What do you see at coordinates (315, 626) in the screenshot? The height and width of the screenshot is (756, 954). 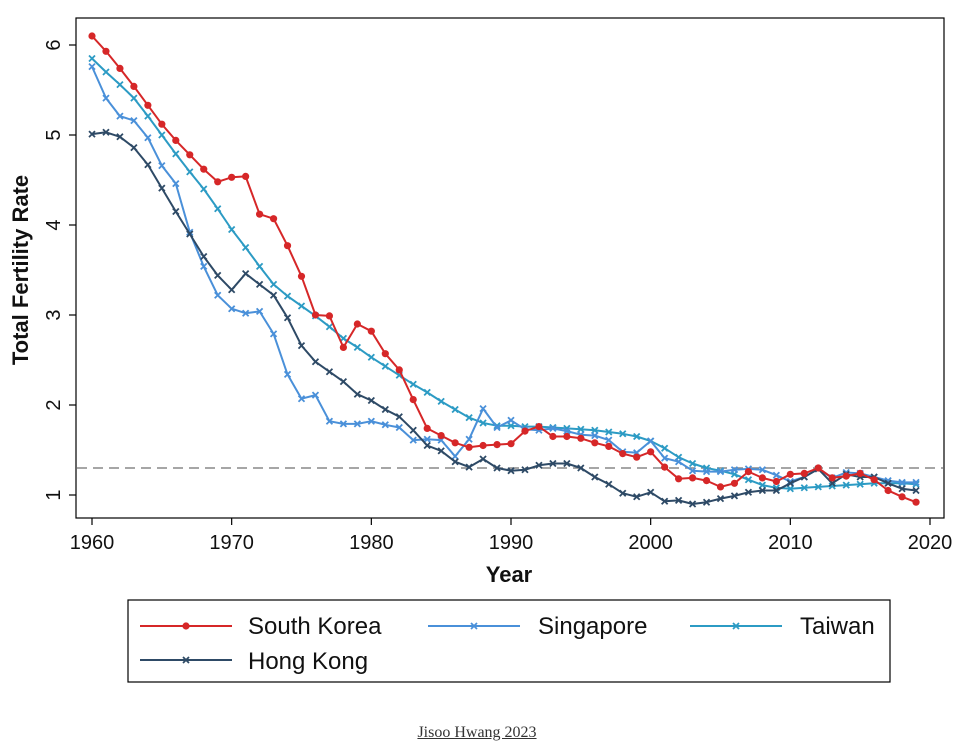 I see `legend-label-south-korea: South Korea` at bounding box center [315, 626].